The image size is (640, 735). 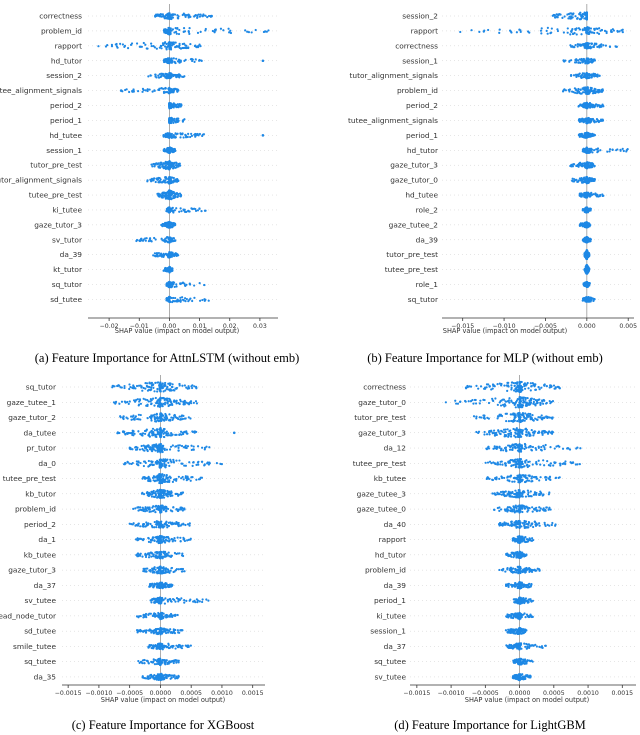 I want to click on feature-label: problem_id, so click(x=417, y=90).